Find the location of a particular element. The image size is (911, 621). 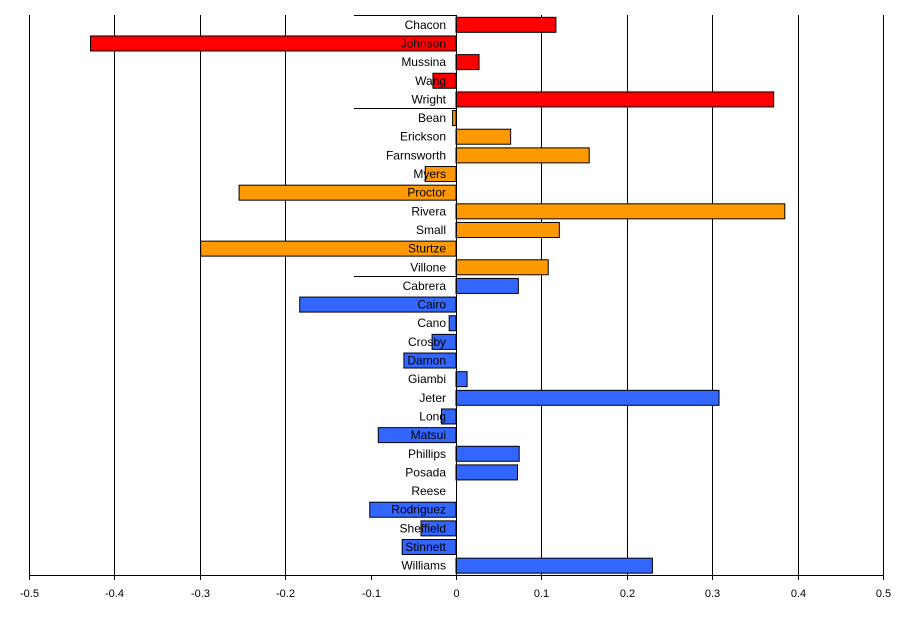

bar-farnsworth is located at coordinates (522, 155).